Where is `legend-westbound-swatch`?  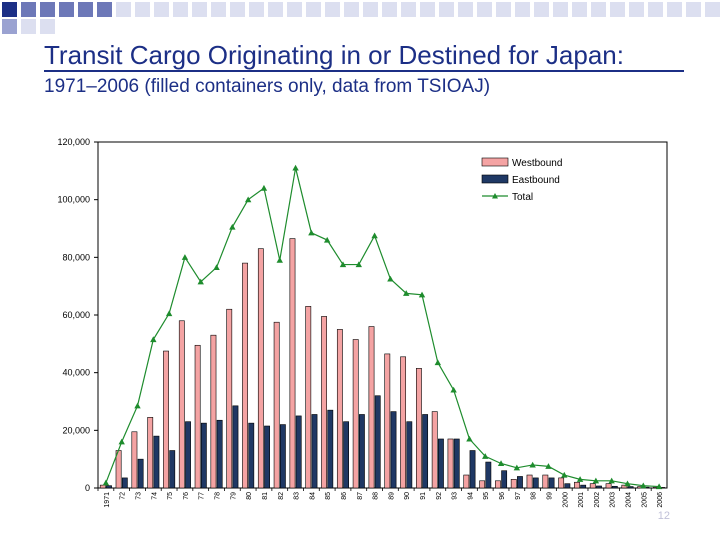 legend-westbound-swatch is located at coordinates (495, 162).